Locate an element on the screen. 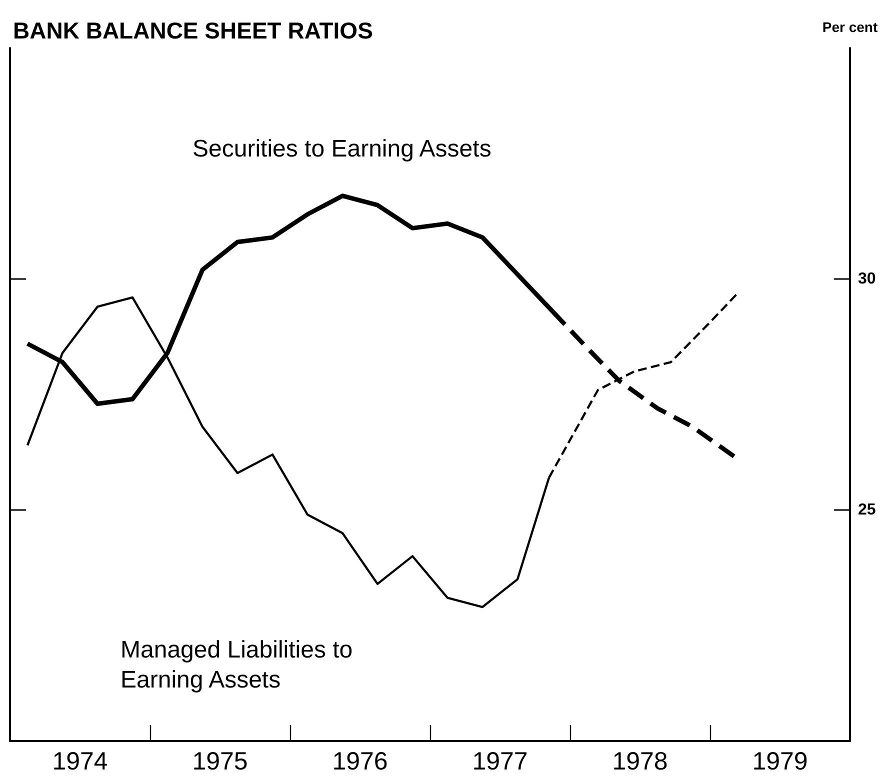 This screenshot has height=783, width=891. text: Managed Liabilities to Earning Assets is located at coordinates (236, 665).